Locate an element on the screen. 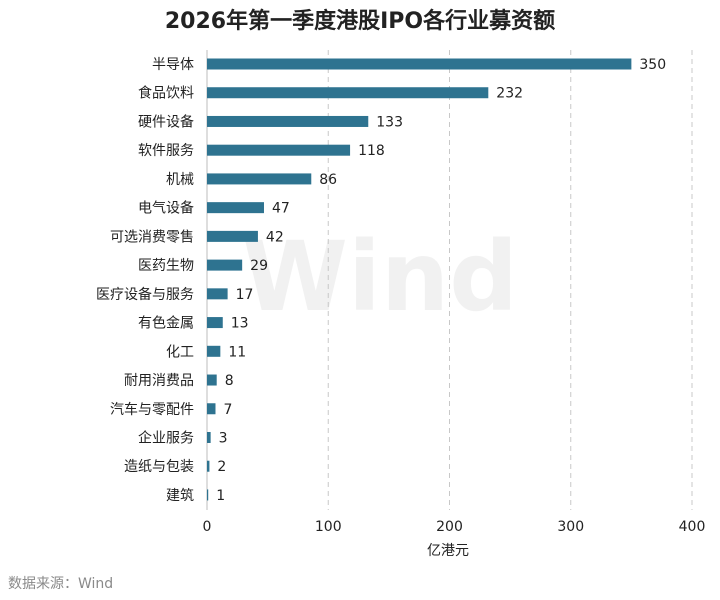  category-label: 化工 is located at coordinates (180, 352).